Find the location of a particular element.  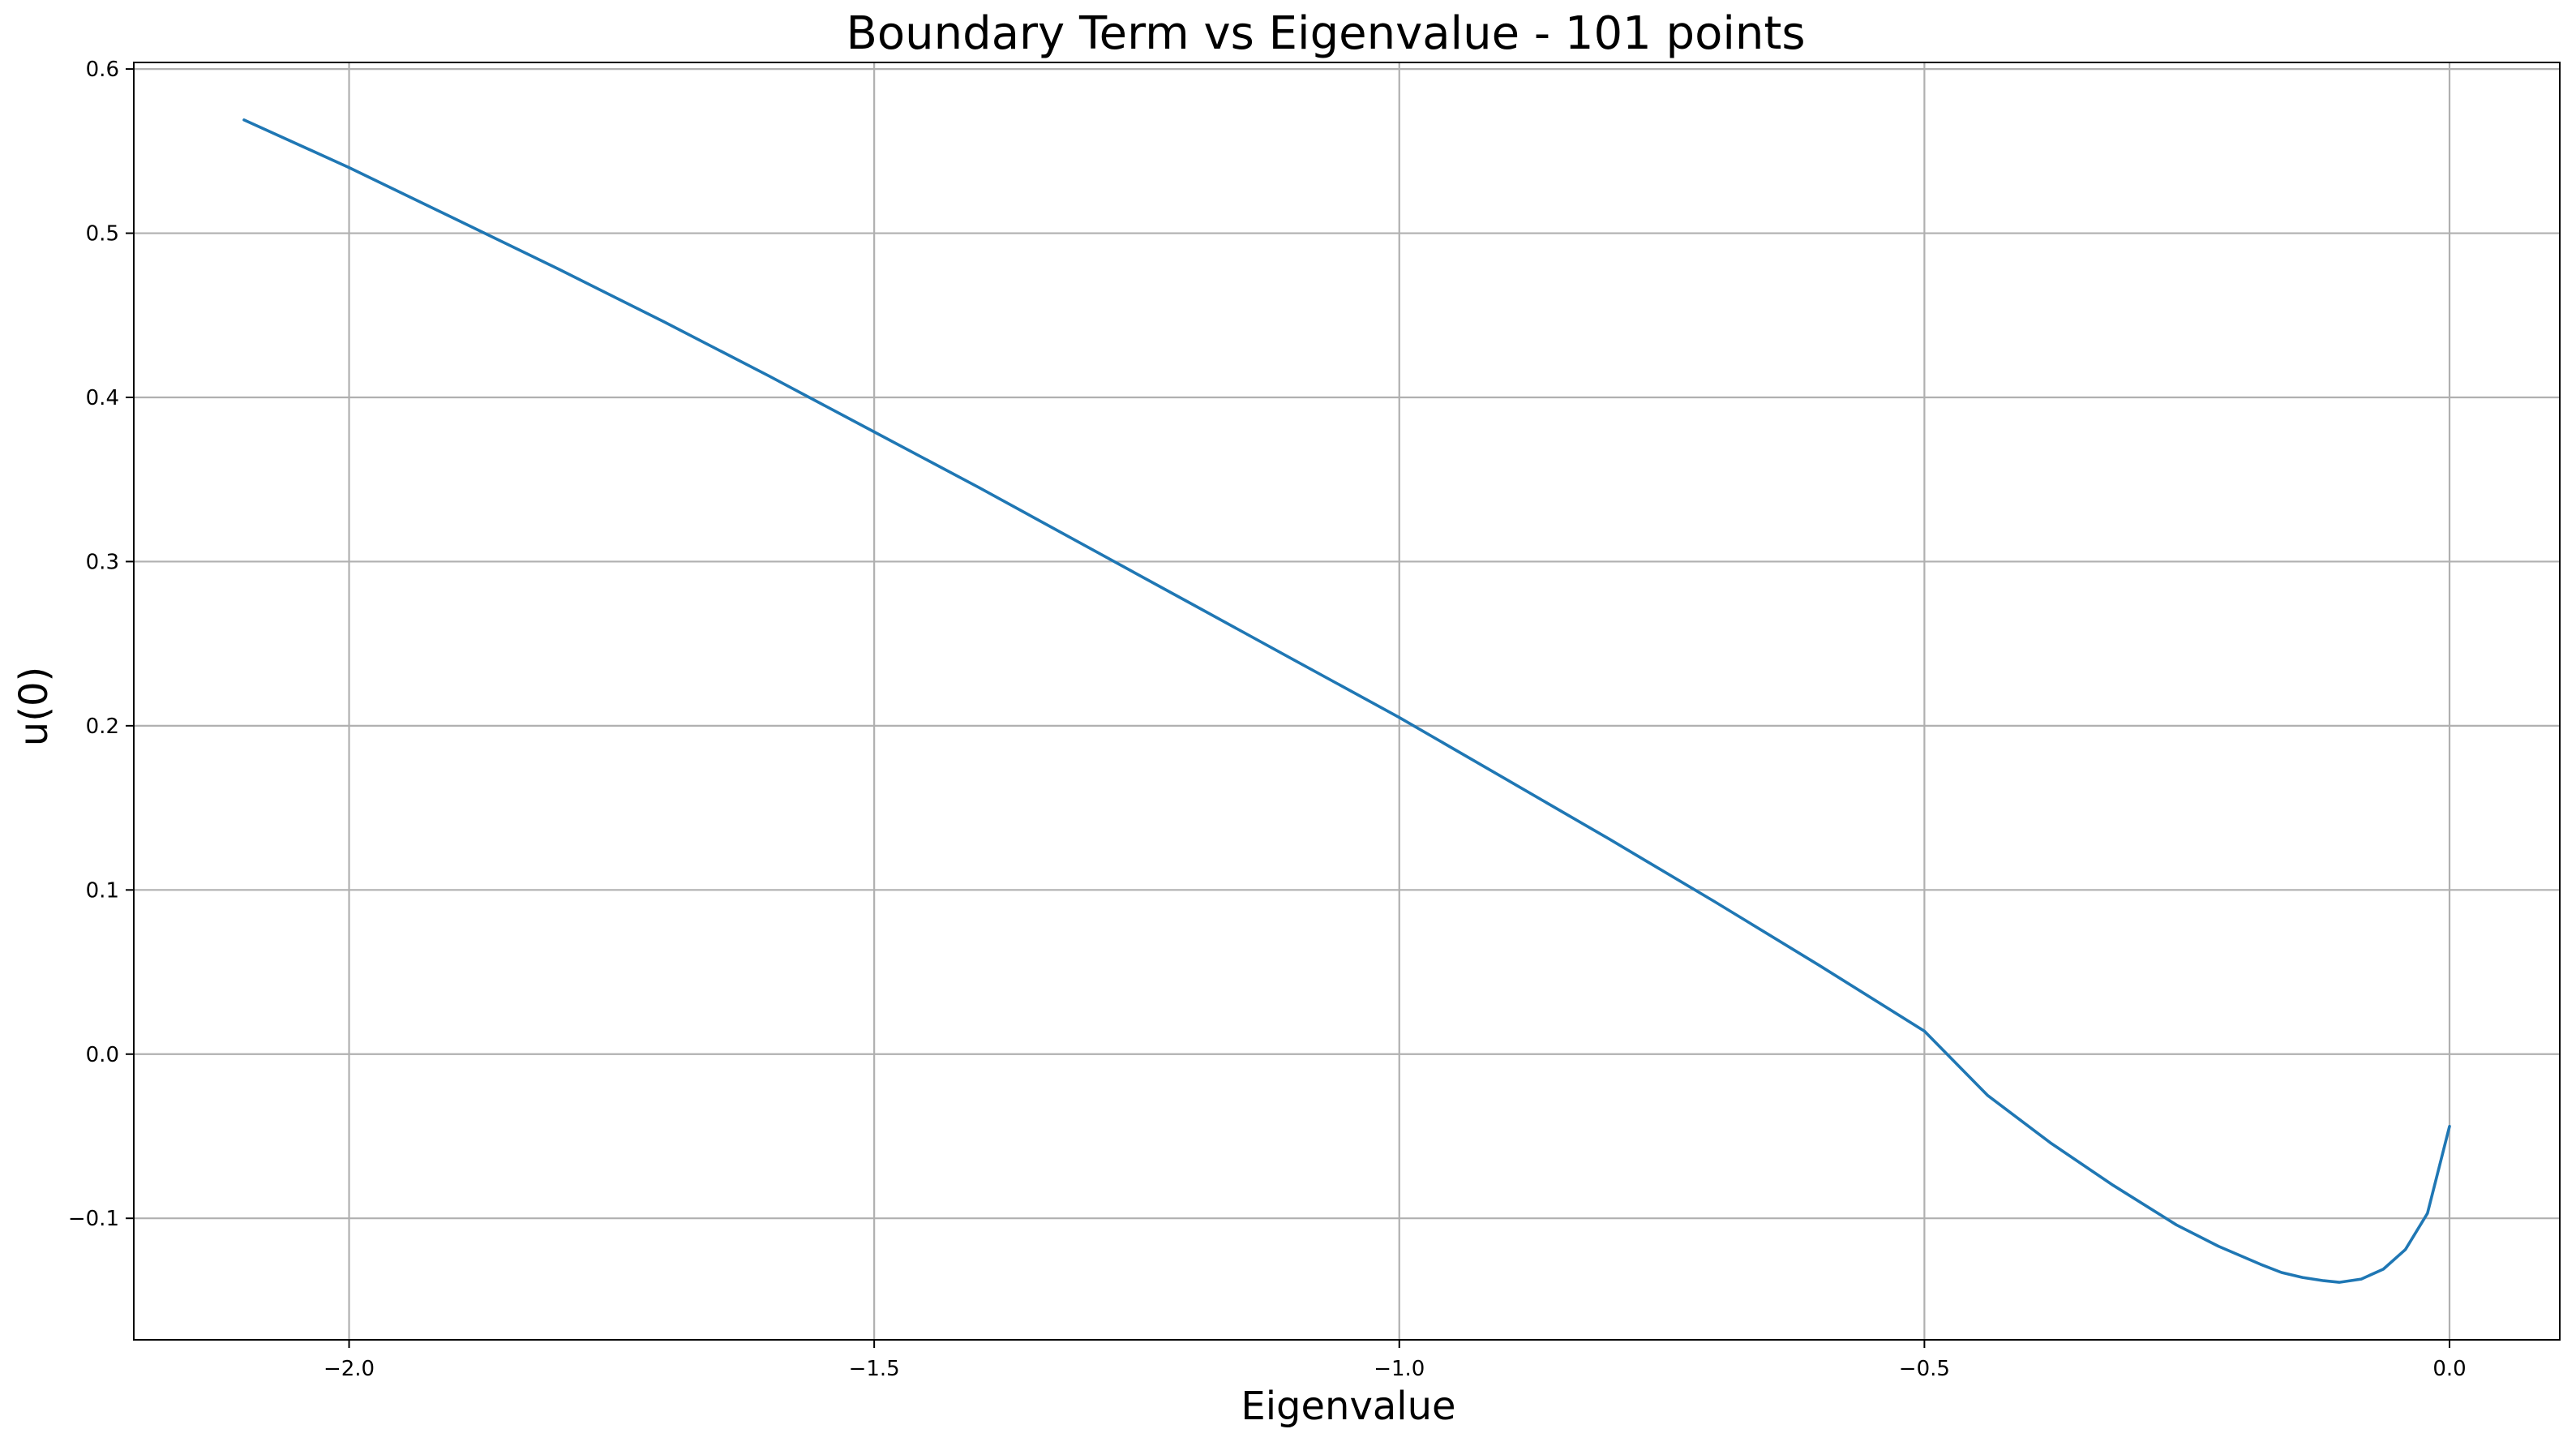

y-tick-label: 0.4 is located at coordinates (102, 398).